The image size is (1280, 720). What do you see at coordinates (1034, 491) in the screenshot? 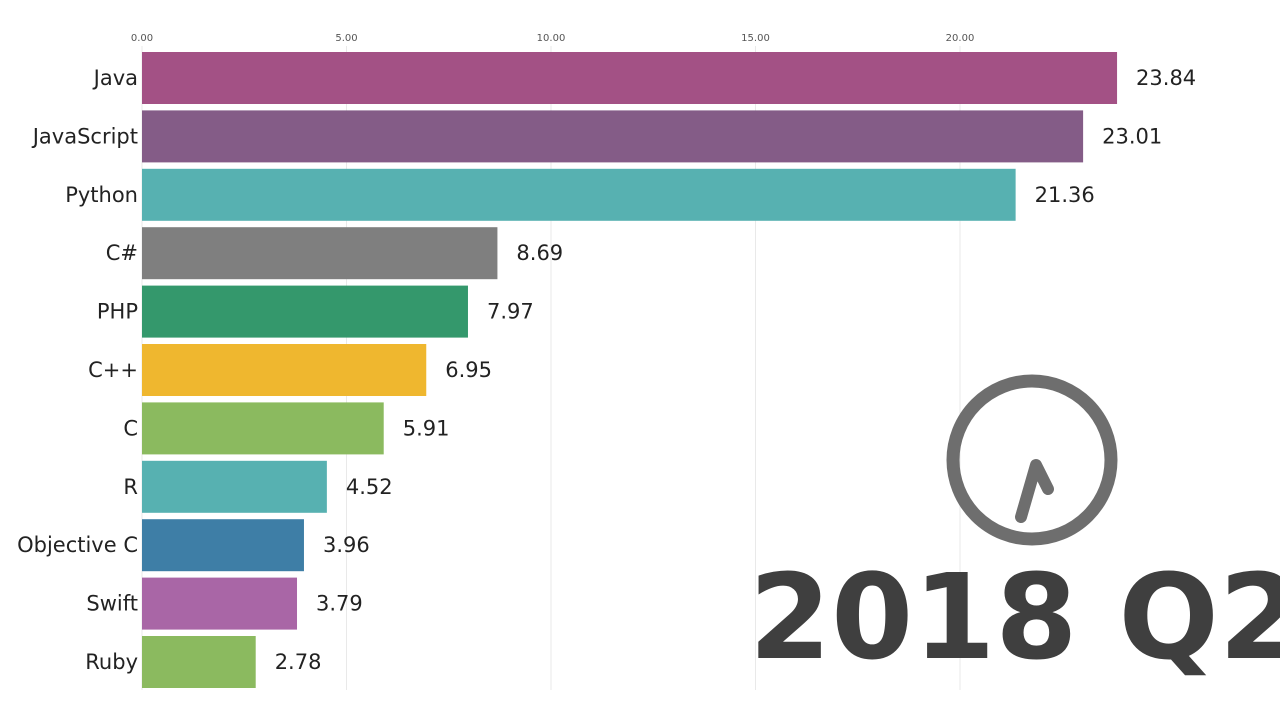
I see `clock-hands` at bounding box center [1034, 491].